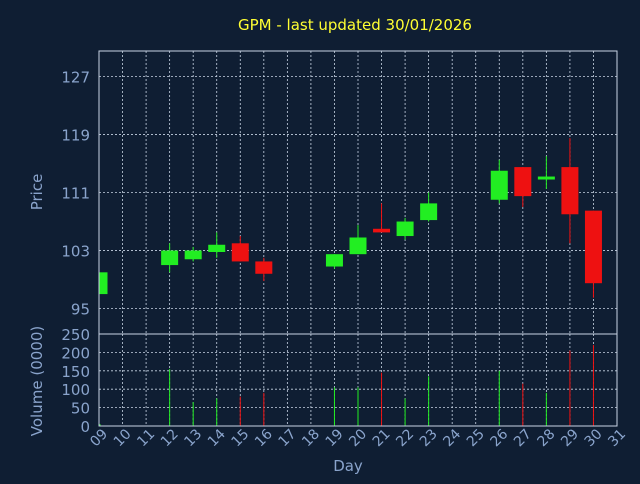 The width and height of the screenshot is (640, 484). Describe the element at coordinates (75, 135) in the screenshot. I see `price-tick-label: 119` at that location.